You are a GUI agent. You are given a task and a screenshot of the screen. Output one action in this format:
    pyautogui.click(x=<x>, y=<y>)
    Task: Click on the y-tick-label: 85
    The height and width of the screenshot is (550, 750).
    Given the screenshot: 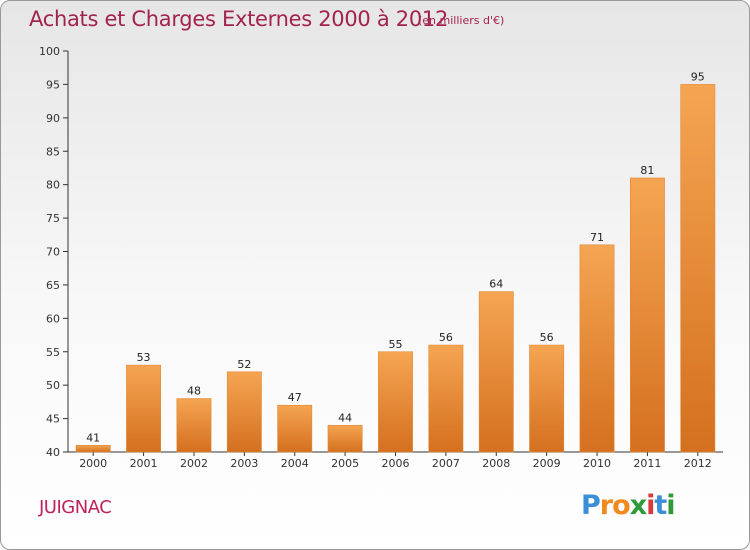 What is the action you would take?
    pyautogui.click(x=53, y=151)
    